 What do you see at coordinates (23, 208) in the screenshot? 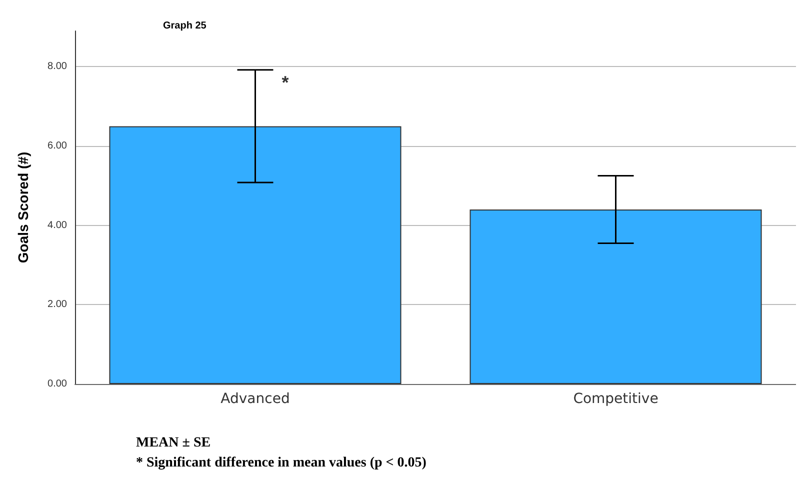
I see `y-axis-title: Goals Scored (#)` at bounding box center [23, 208].